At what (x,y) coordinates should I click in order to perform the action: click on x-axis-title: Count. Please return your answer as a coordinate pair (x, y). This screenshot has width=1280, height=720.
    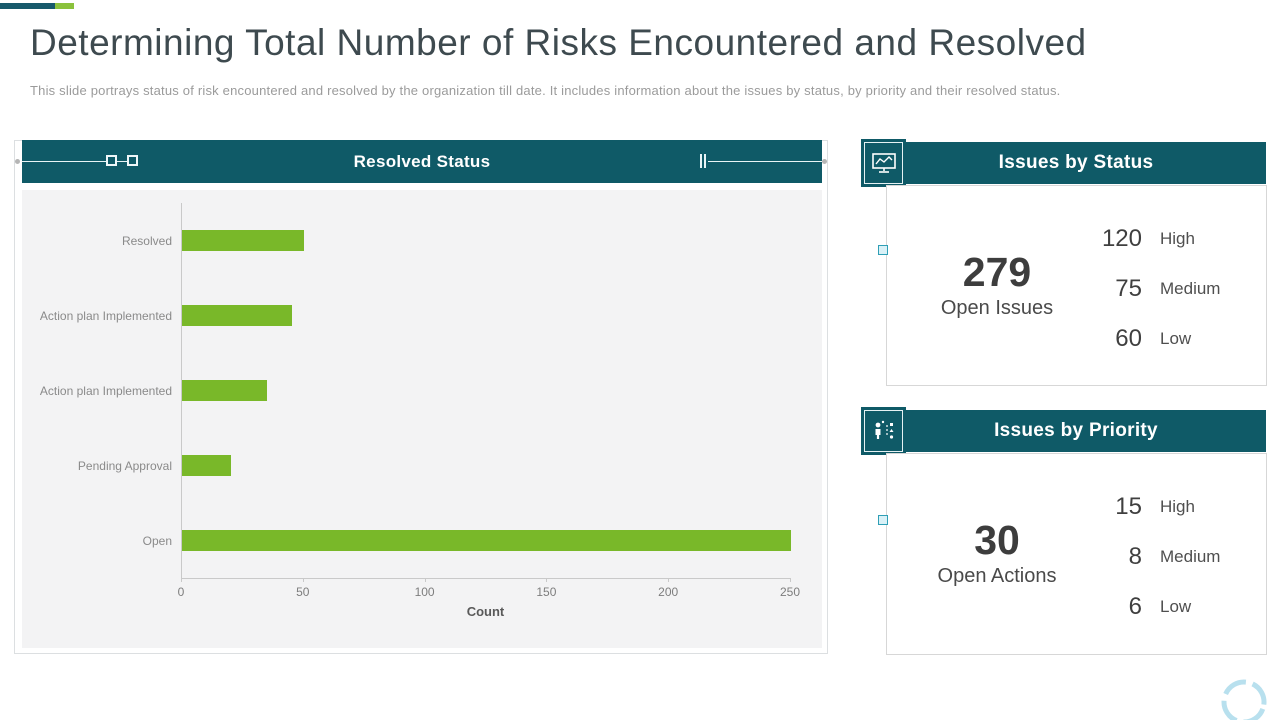
    Looking at the image, I should click on (485, 611).